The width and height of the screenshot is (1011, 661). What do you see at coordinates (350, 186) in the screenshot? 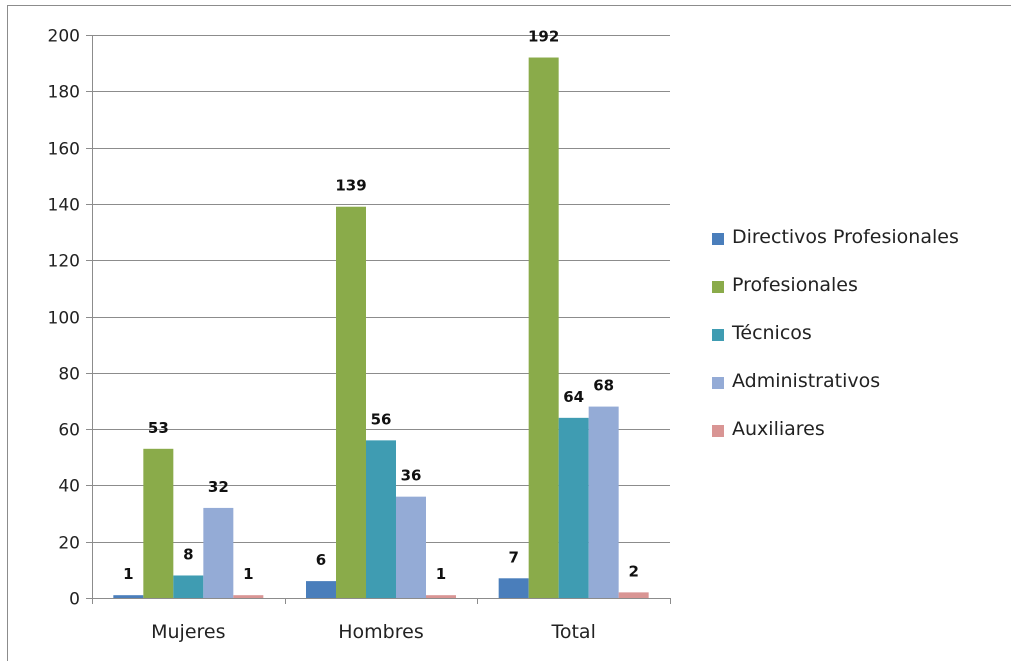
I see `data-label: 139` at bounding box center [350, 186].